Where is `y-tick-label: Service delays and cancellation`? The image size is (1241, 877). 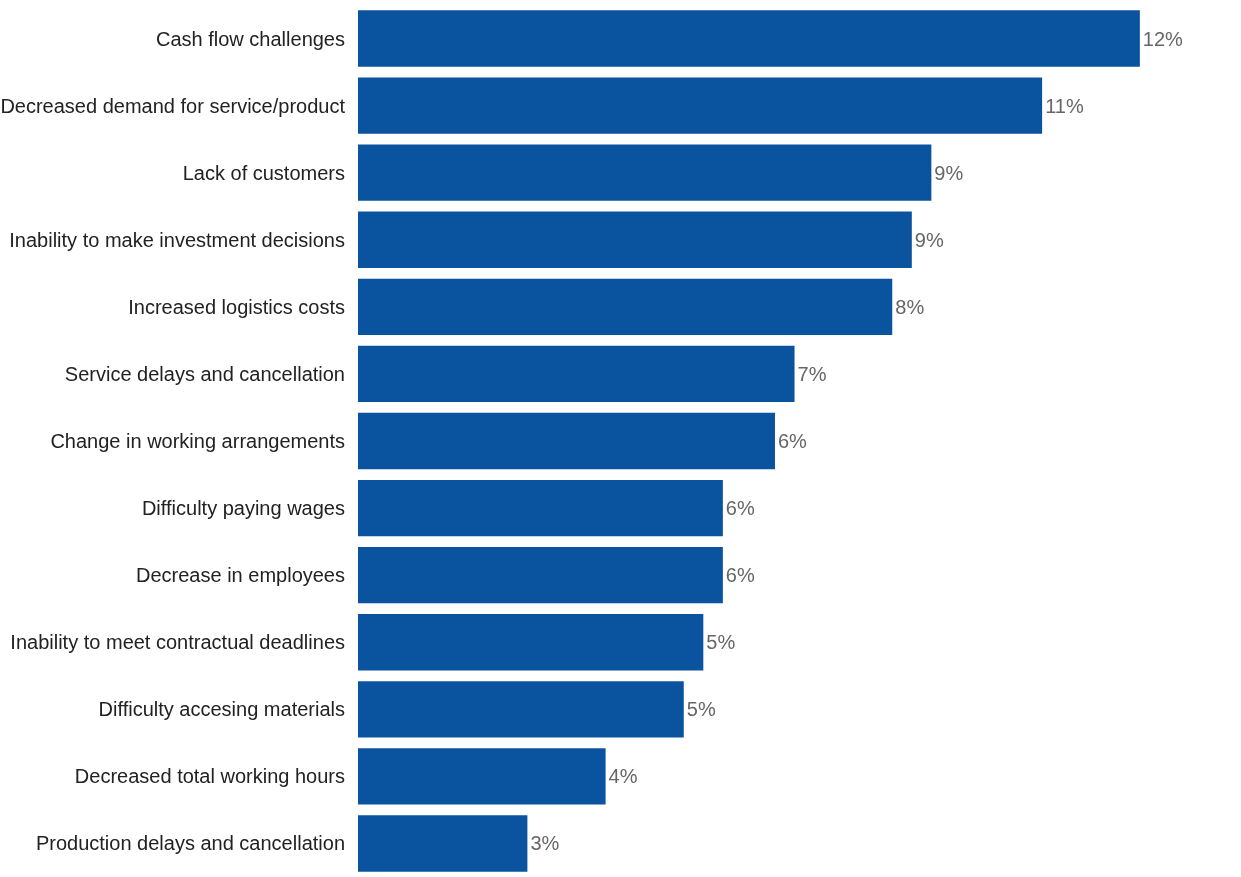
y-tick-label: Service delays and cancellation is located at coordinates (204, 373).